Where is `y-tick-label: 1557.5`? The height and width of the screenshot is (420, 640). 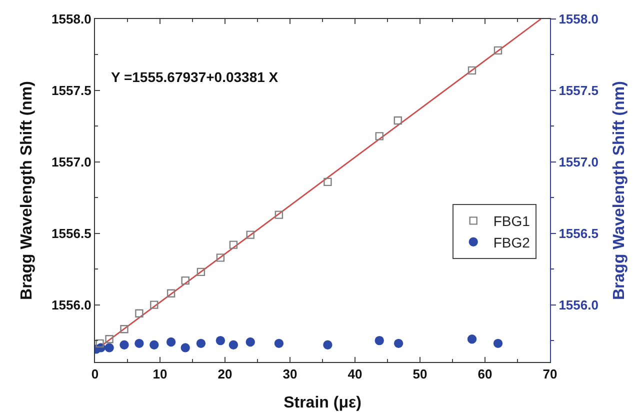
y-tick-label: 1557.5 is located at coordinates (72, 90).